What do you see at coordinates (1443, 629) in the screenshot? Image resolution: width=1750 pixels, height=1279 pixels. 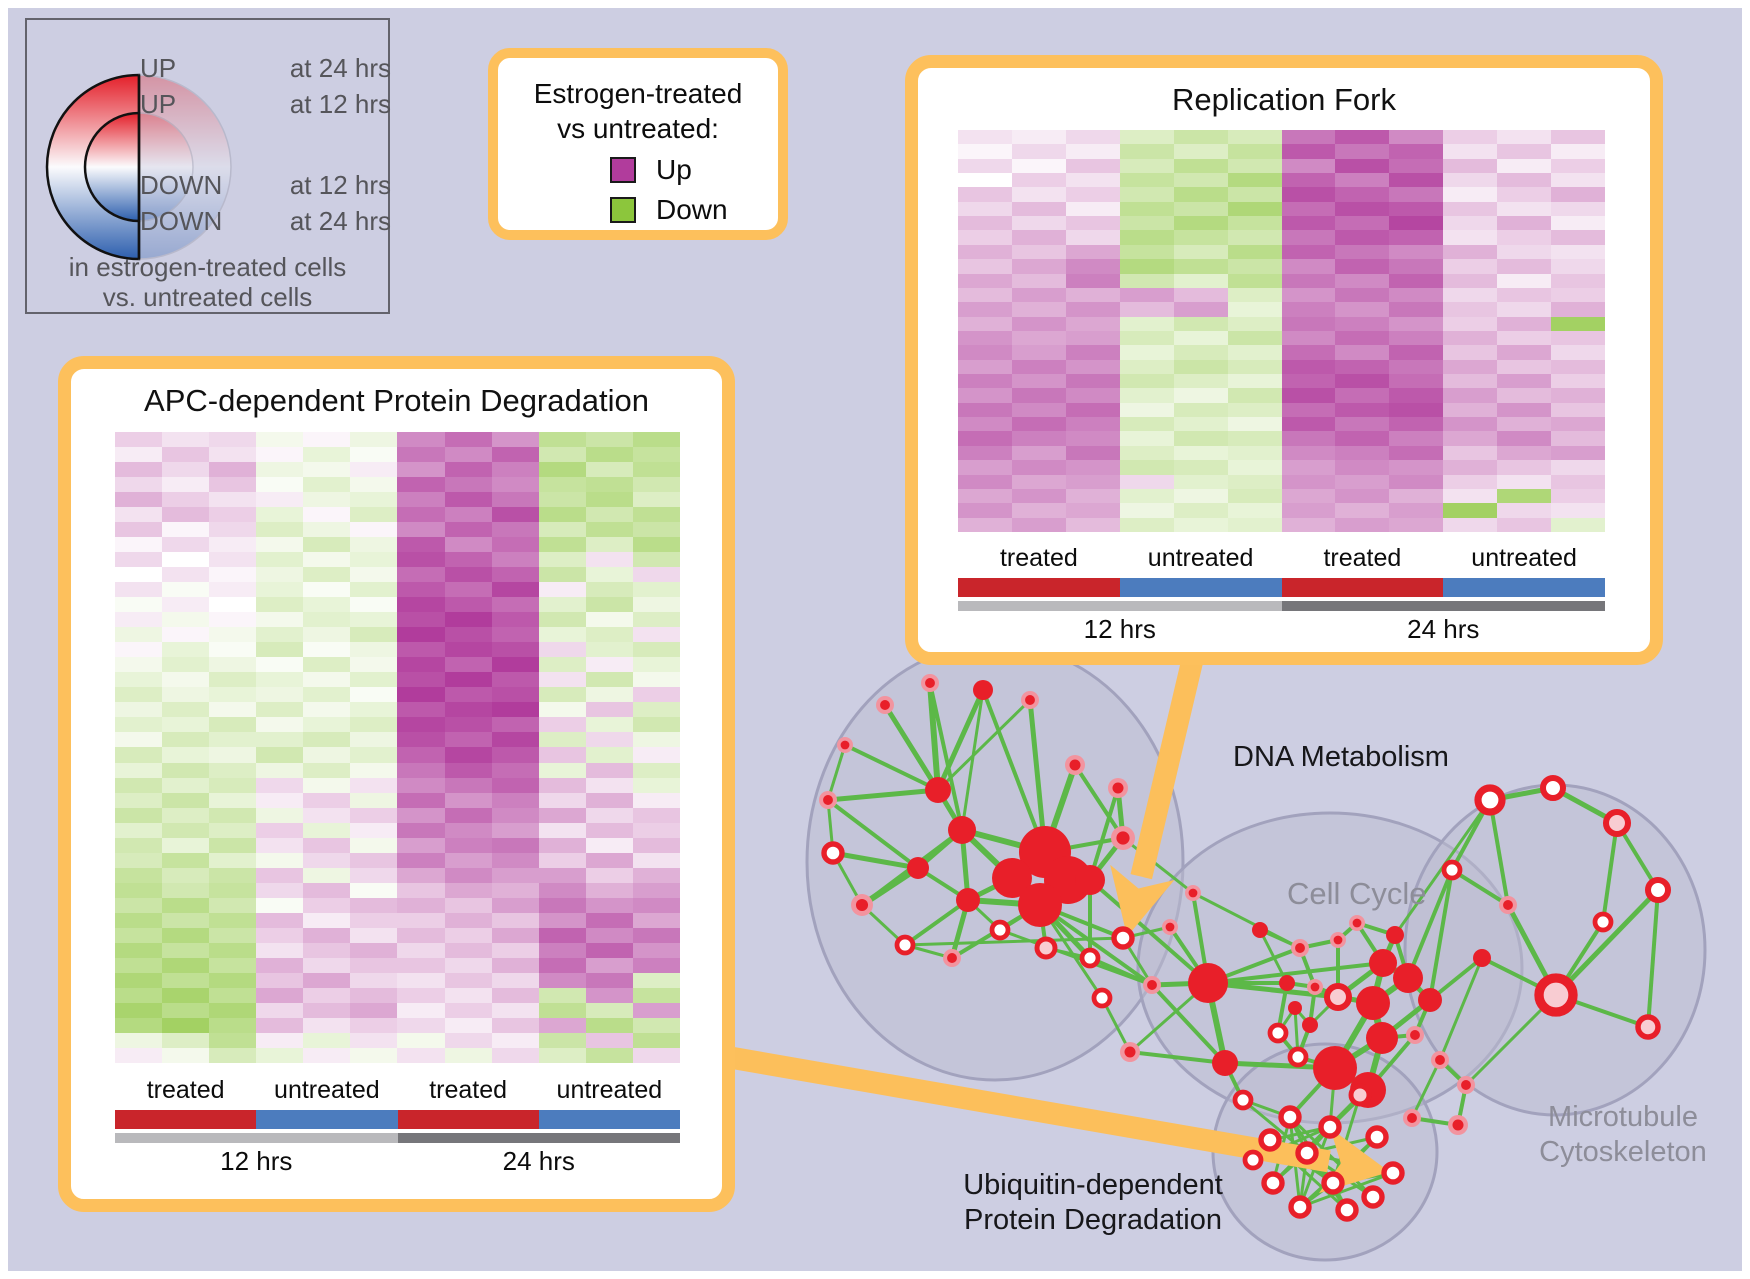 I see `rf-24hrs-label: 24 hrs` at bounding box center [1443, 629].